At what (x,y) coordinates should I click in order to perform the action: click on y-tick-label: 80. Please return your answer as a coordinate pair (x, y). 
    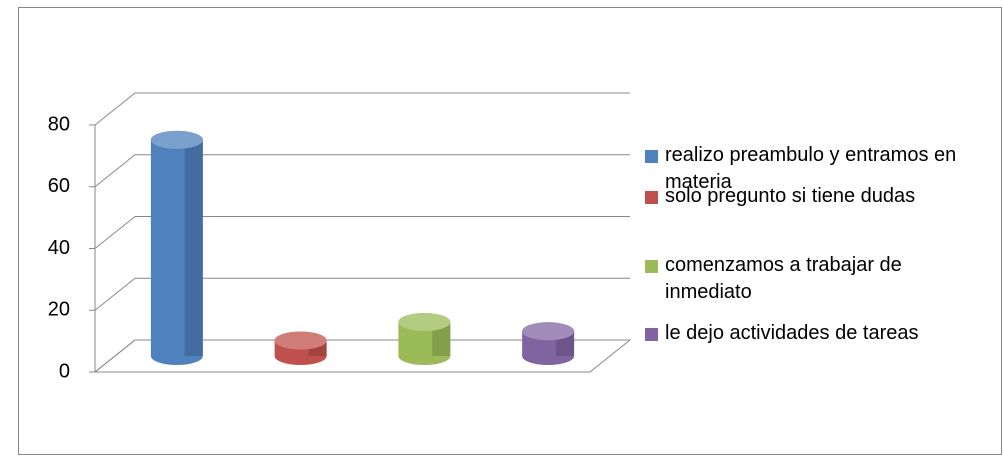
    Looking at the image, I should click on (59, 124).